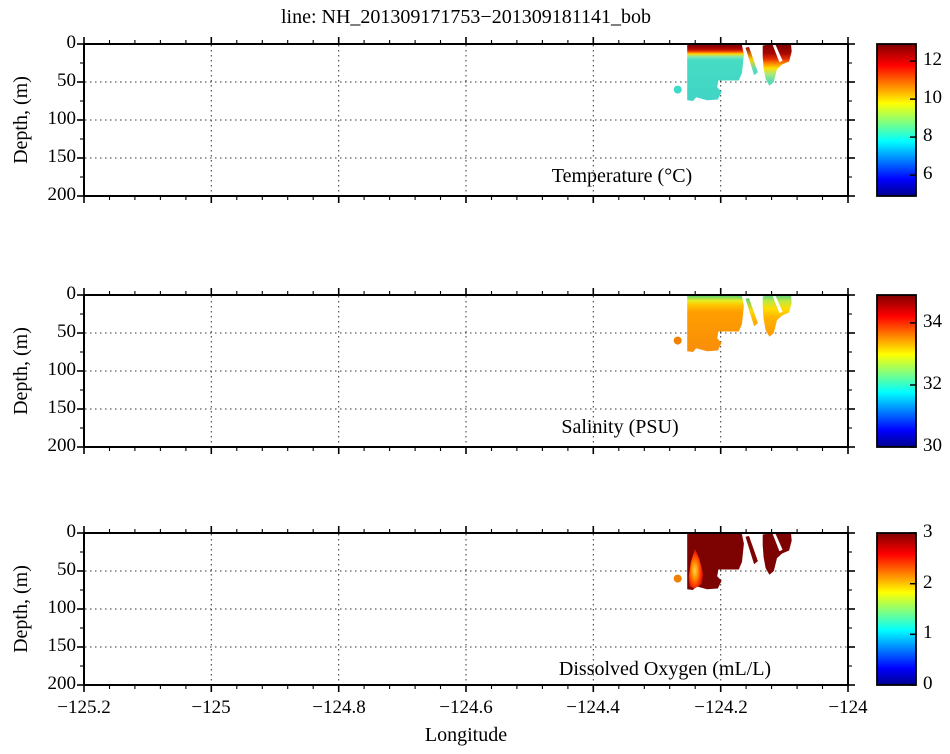  I want to click on panel-label-temperature: Temperature (°C), so click(622, 176).